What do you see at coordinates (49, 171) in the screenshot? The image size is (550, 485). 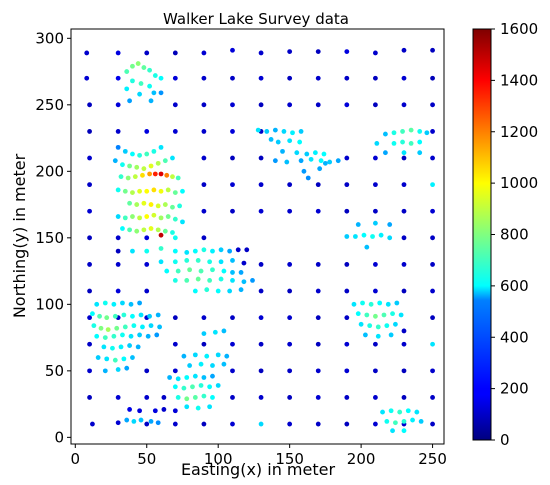 I see `y-tick-label: 200` at bounding box center [49, 171].